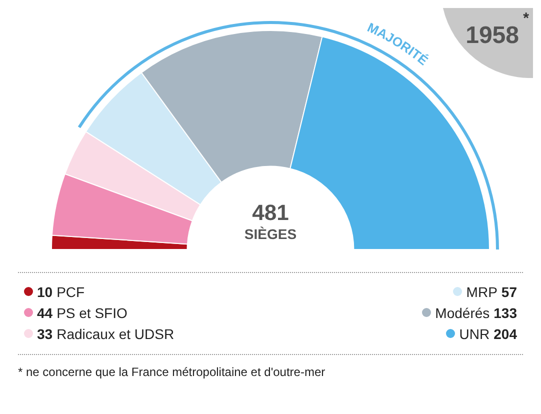  What do you see at coordinates (270, 213) in the screenshot?
I see `text: 481` at bounding box center [270, 213].